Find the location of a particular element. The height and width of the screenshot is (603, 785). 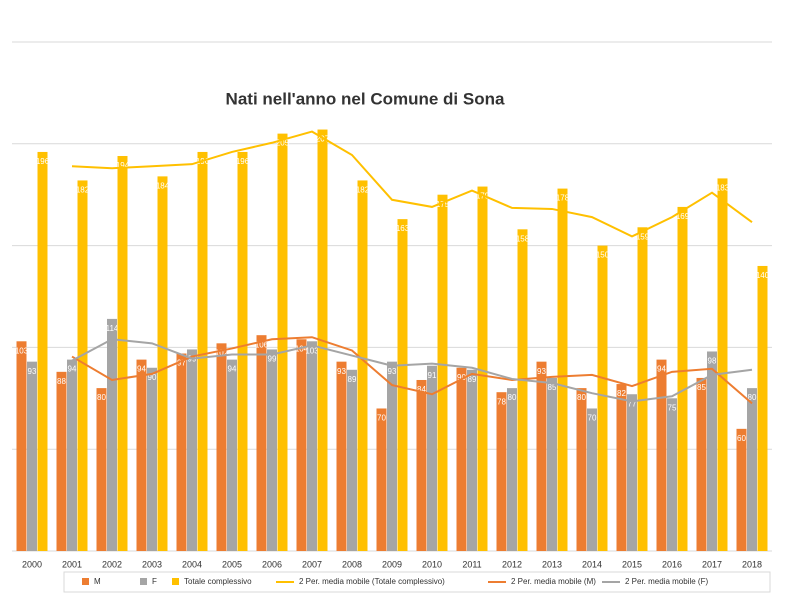

x-tick-label: 2005 is located at coordinates (232, 564).